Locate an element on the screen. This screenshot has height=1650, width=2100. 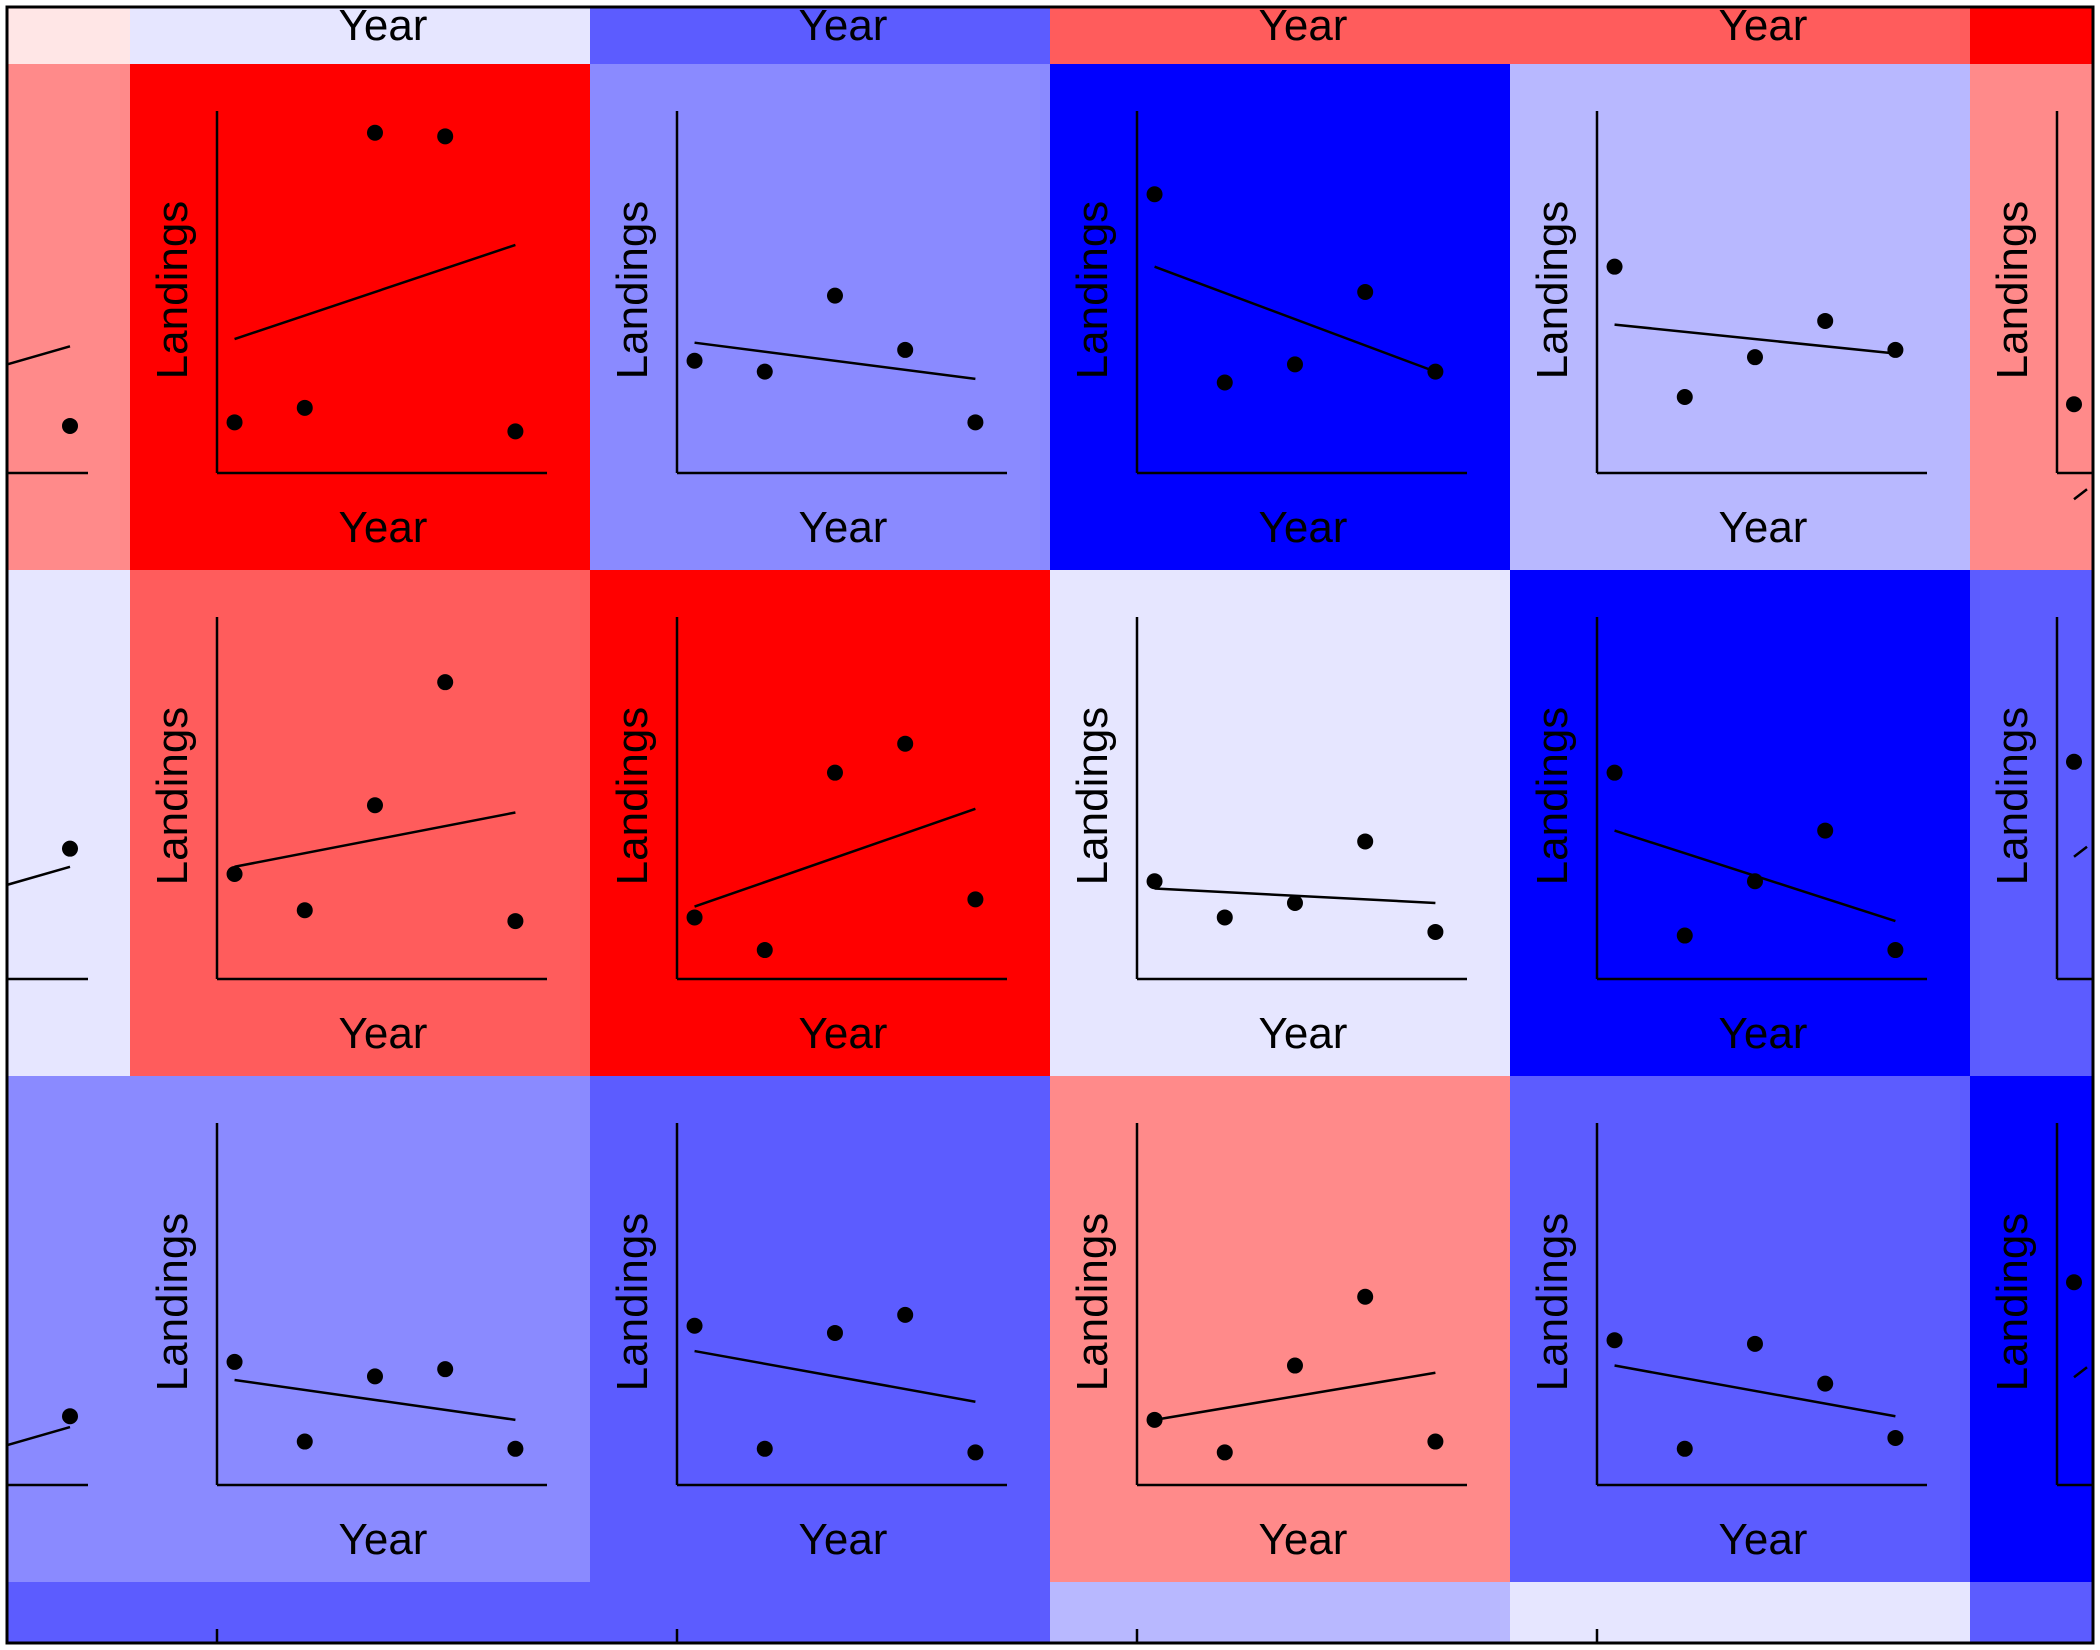
right-edge-cell is located at coordinates (2031, 317).